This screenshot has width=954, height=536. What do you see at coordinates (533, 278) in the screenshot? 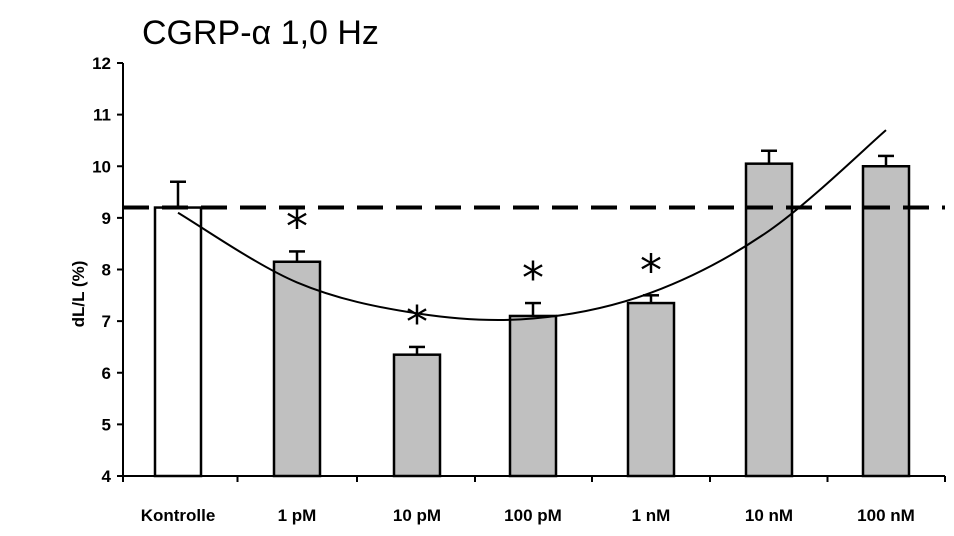
I see `significance-marker-3: *` at bounding box center [533, 278].